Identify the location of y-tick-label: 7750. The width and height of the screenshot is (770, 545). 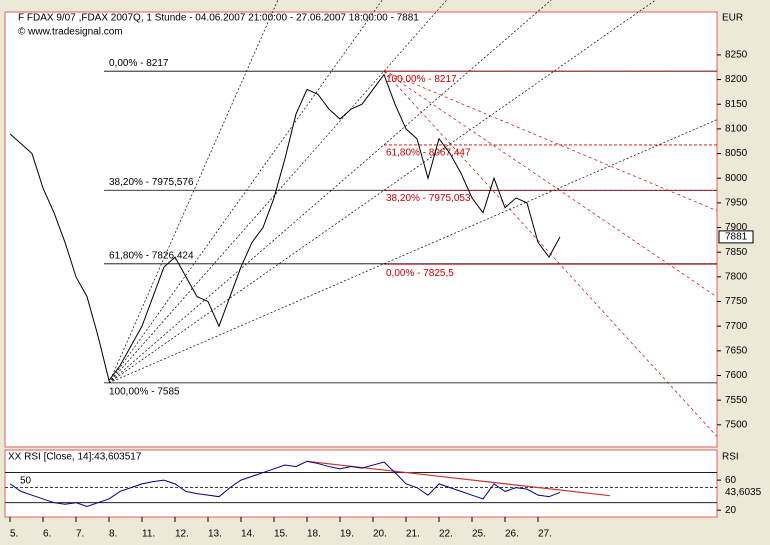
(736, 301).